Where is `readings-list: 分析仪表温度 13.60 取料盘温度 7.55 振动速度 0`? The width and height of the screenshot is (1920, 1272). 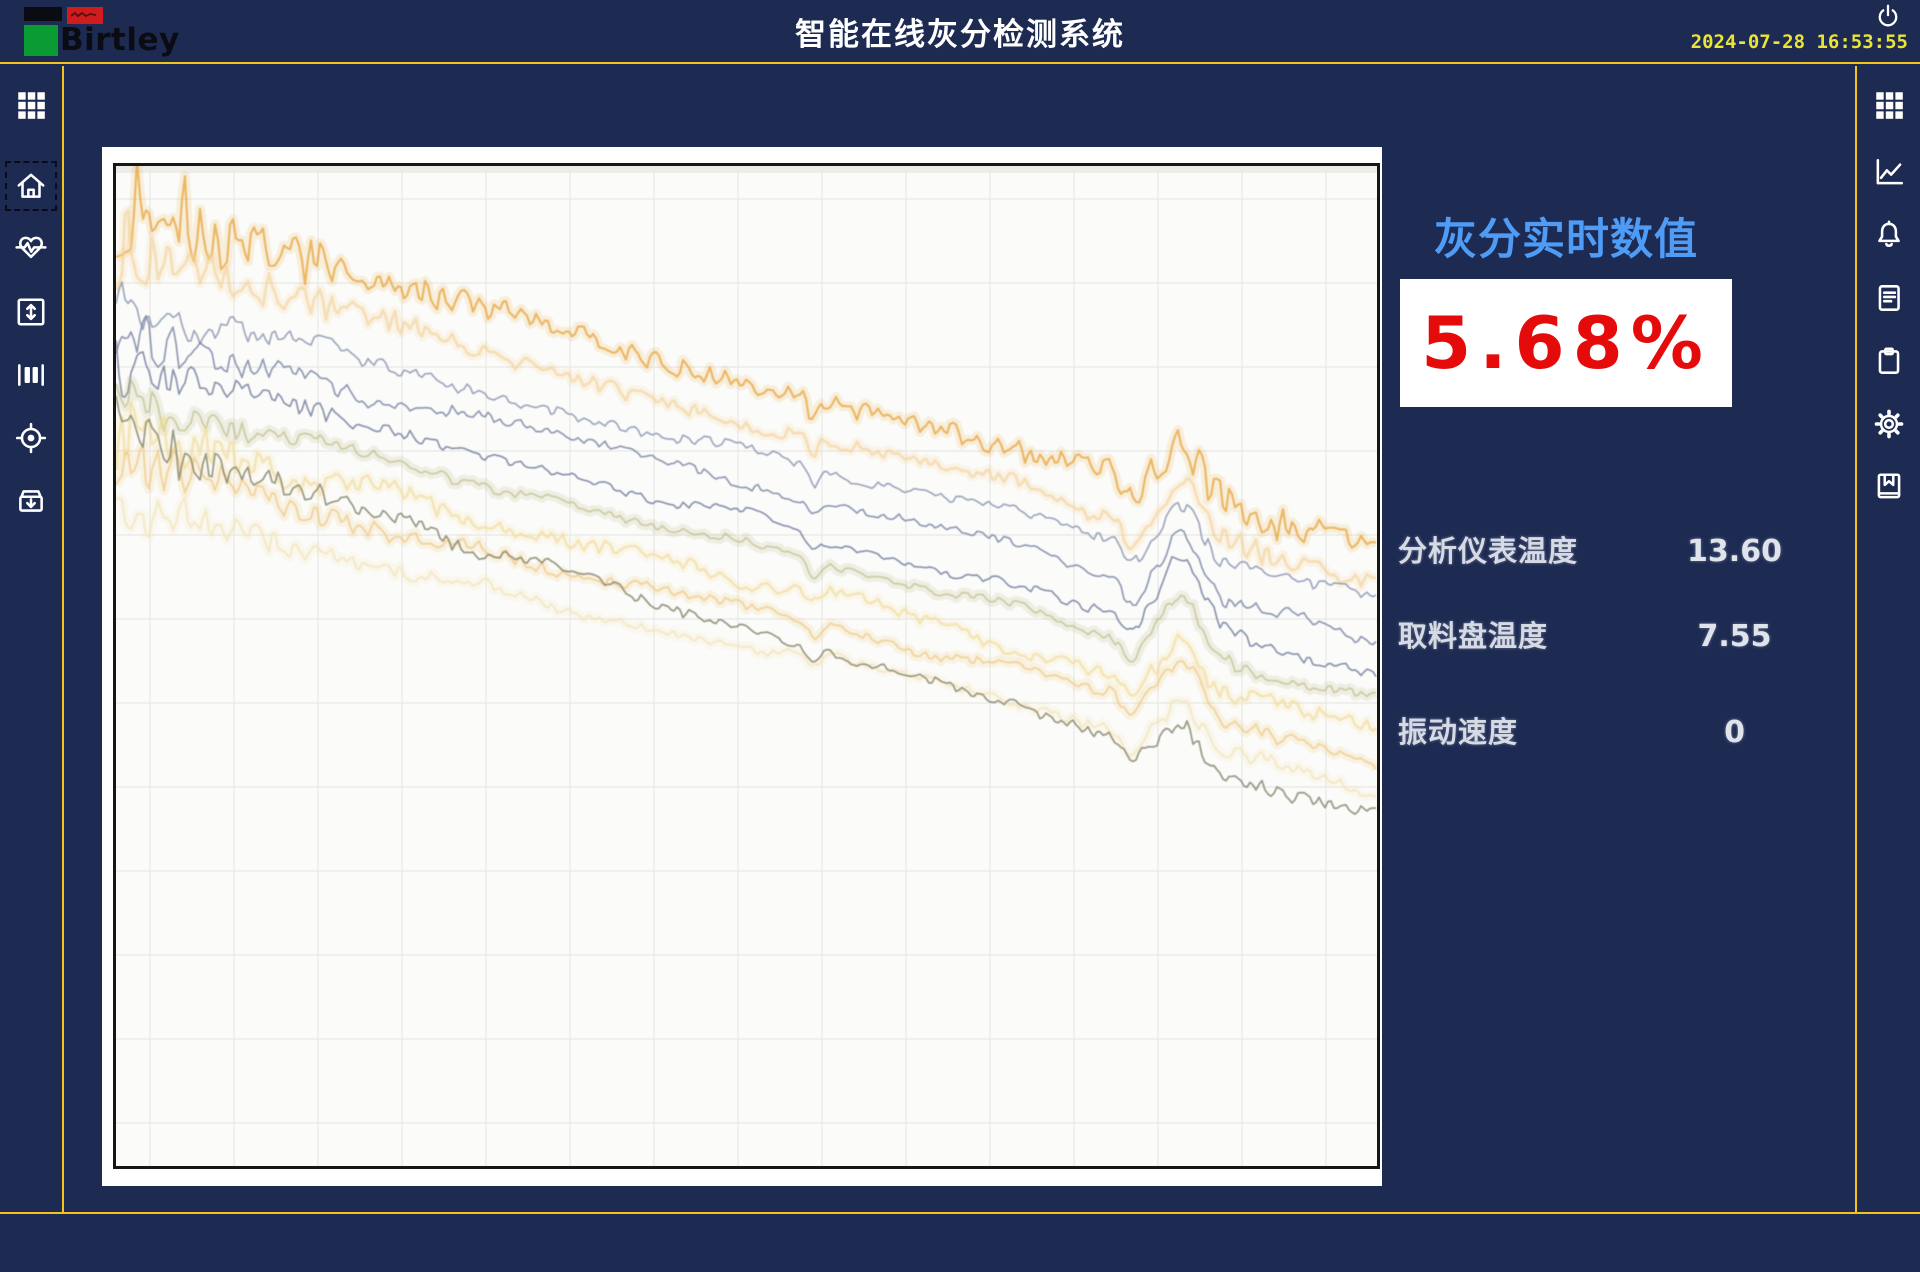 readings-list: 分析仪表温度 13.60 取料盘温度 7.55 振动速度 0 is located at coordinates (1593, 639).